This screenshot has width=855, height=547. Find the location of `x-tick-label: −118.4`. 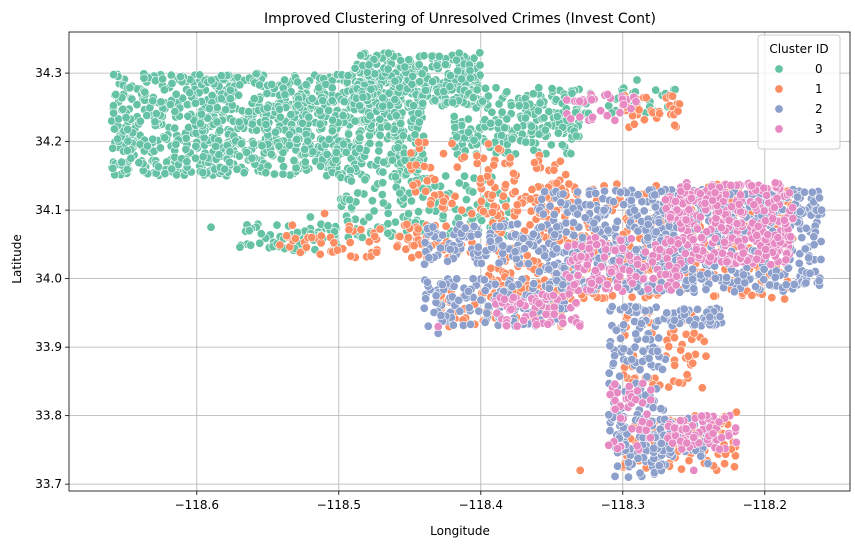

x-tick-label: −118.4 is located at coordinates (481, 505).